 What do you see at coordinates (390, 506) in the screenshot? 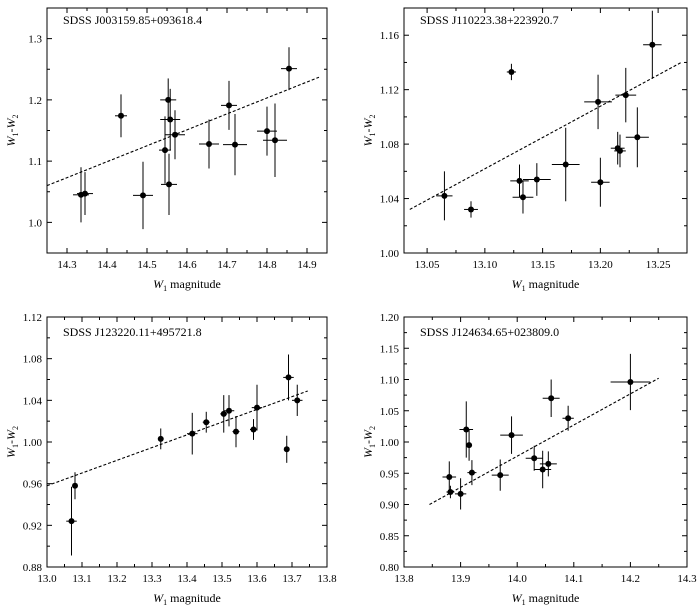
I see `y-tick-label: 0.90` at bounding box center [390, 506].